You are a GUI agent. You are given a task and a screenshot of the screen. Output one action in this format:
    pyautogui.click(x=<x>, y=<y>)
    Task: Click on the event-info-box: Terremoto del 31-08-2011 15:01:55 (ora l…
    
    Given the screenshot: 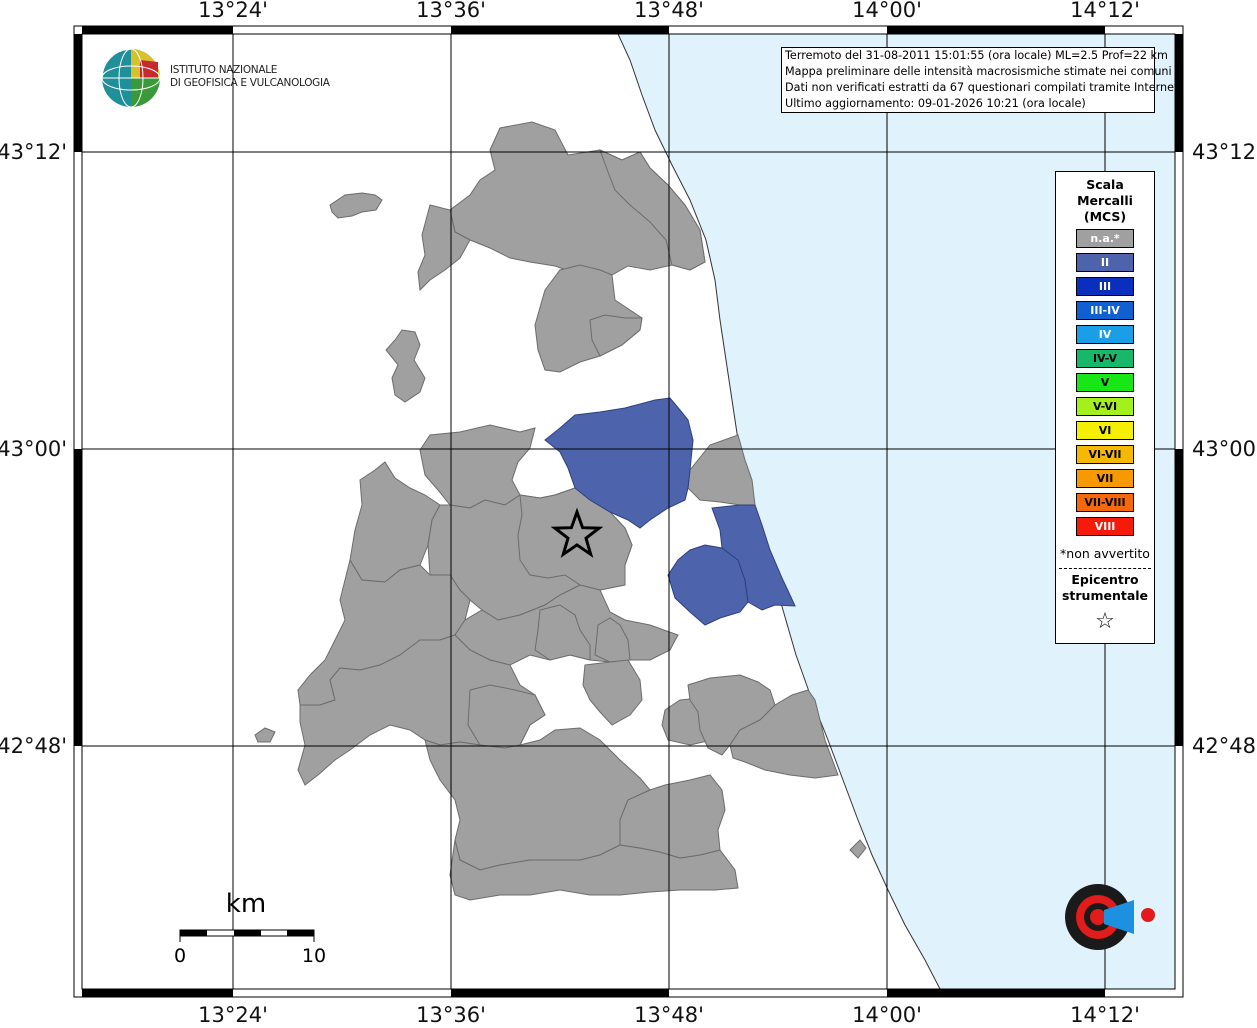 What is the action you would take?
    pyautogui.click(x=981, y=80)
    